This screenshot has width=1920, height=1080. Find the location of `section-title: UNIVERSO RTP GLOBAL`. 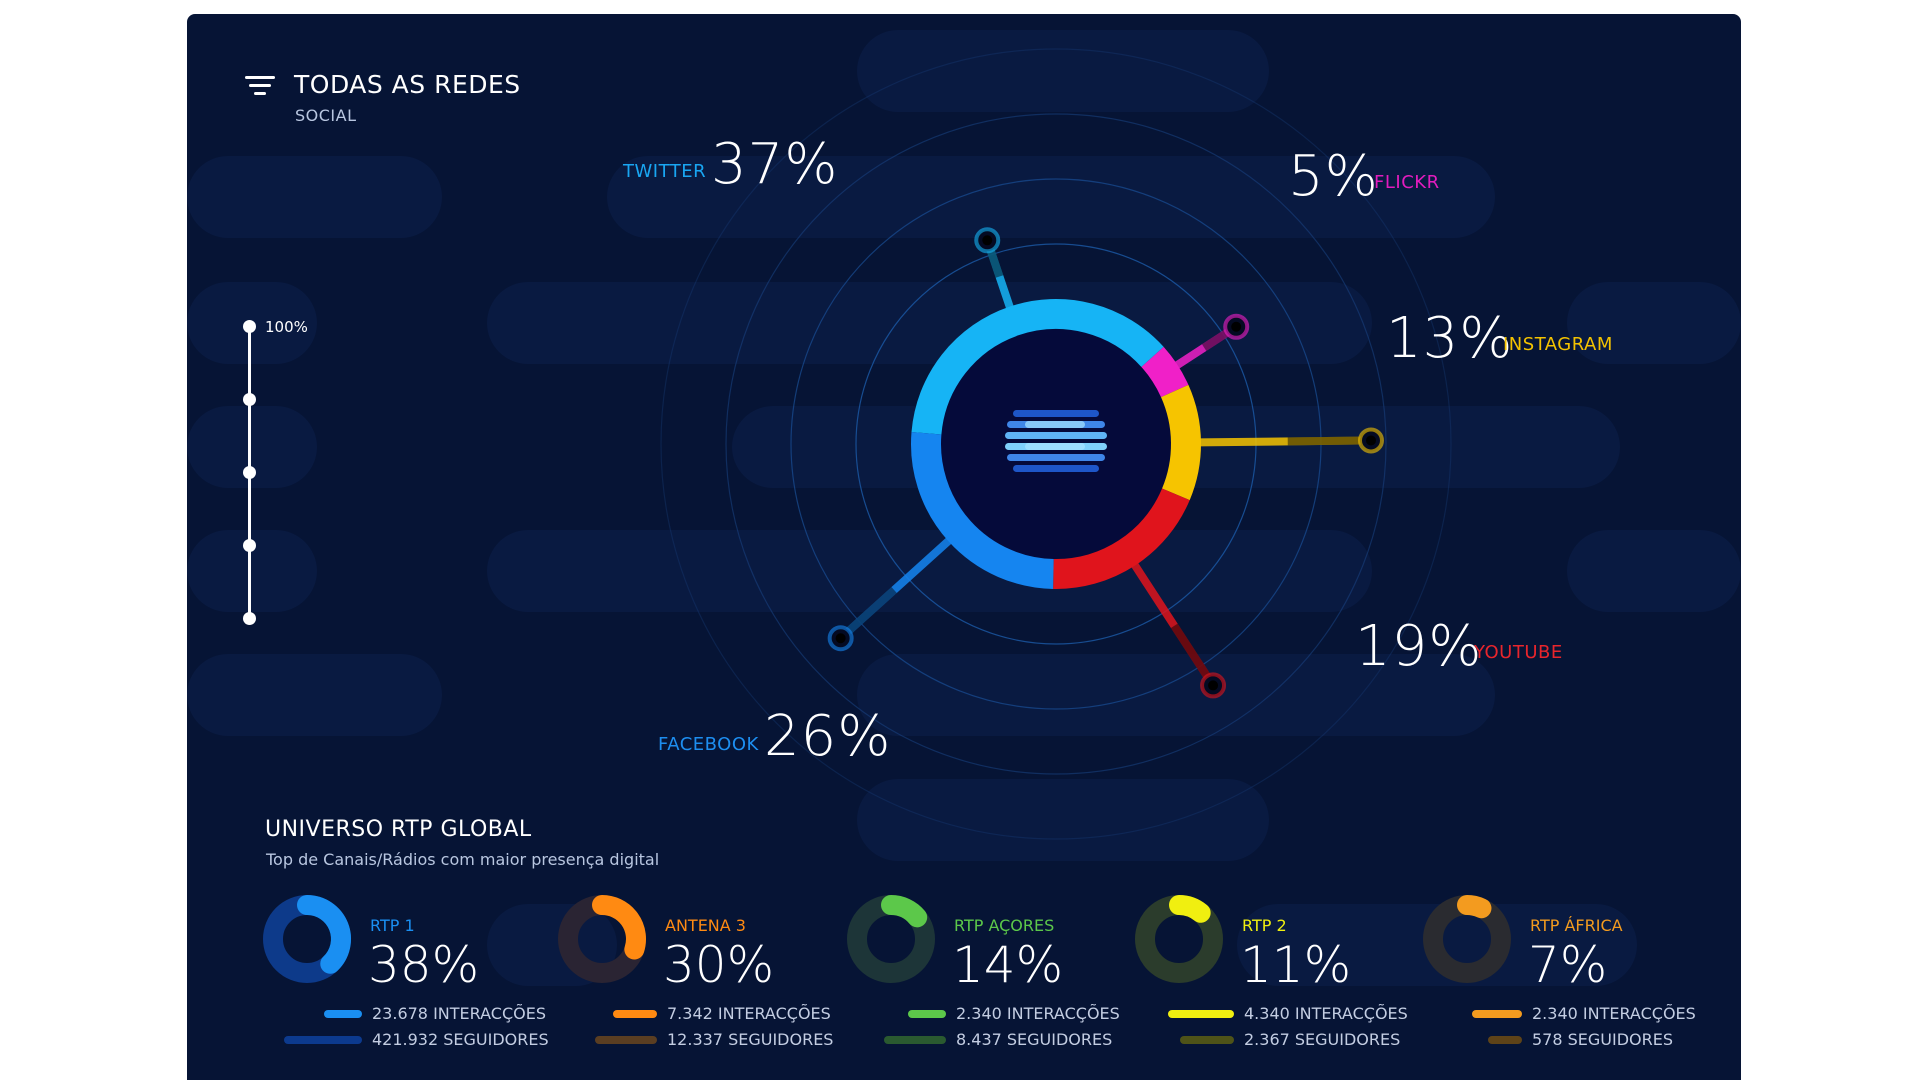

section-title: UNIVERSO RTP GLOBAL is located at coordinates (398, 829).